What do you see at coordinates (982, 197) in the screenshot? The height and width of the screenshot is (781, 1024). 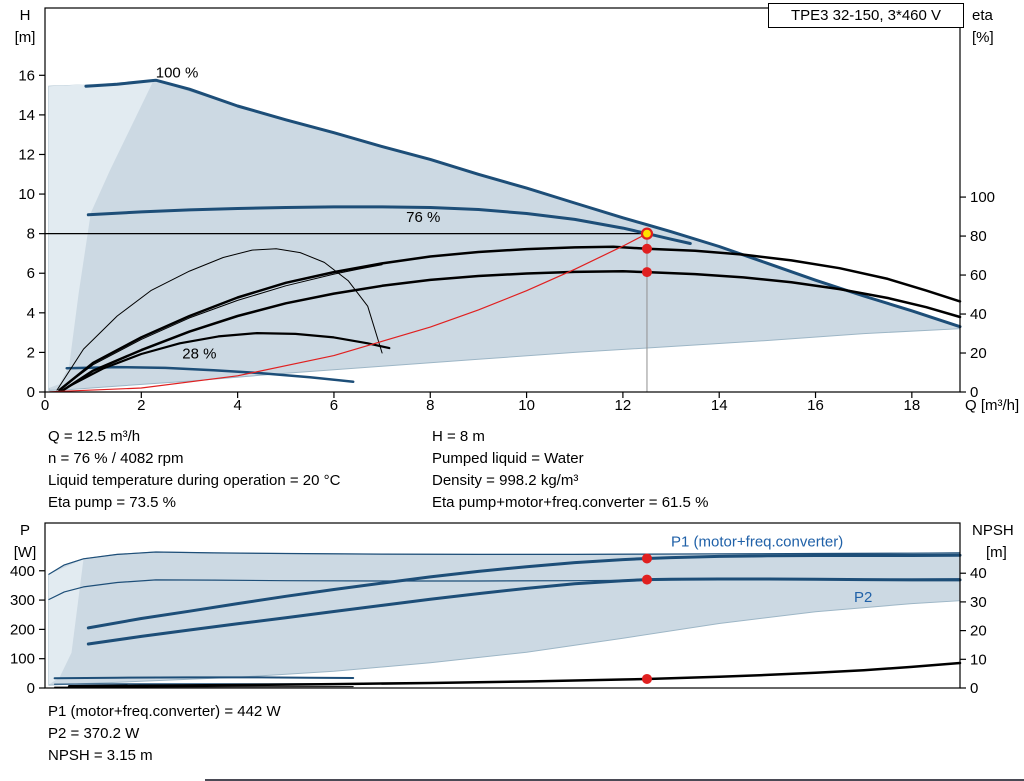 I see `y-right-tick-label: 100` at bounding box center [982, 197].